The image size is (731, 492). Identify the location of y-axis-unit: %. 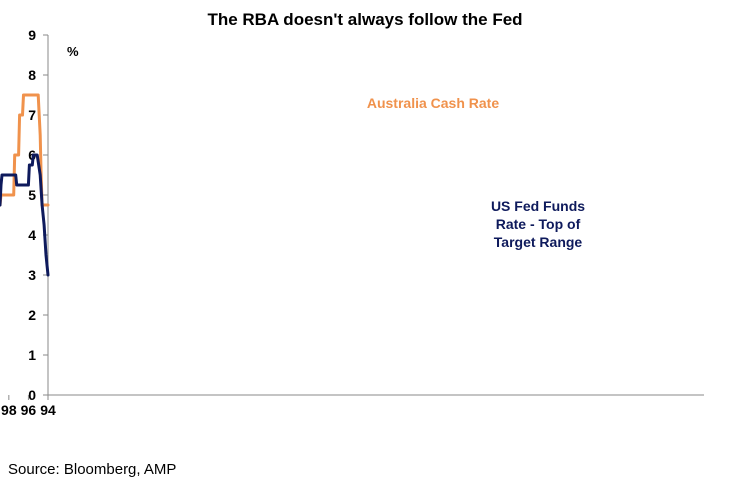
(73, 51).